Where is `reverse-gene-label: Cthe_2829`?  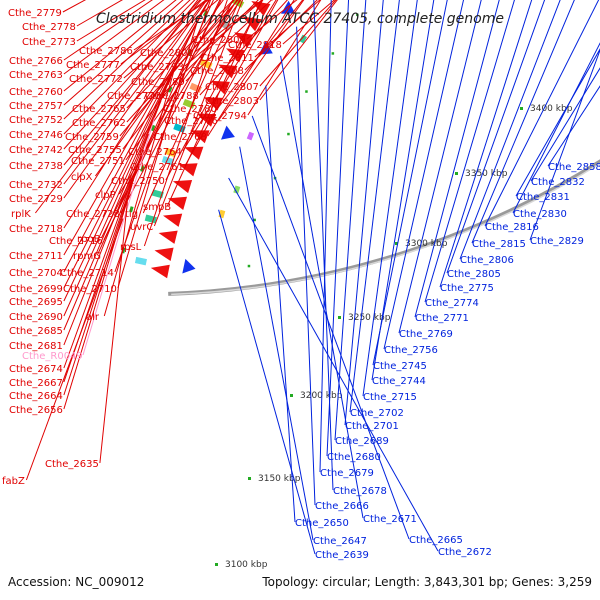
reverse-gene-label: Cthe_2829 is located at coordinates (557, 241).